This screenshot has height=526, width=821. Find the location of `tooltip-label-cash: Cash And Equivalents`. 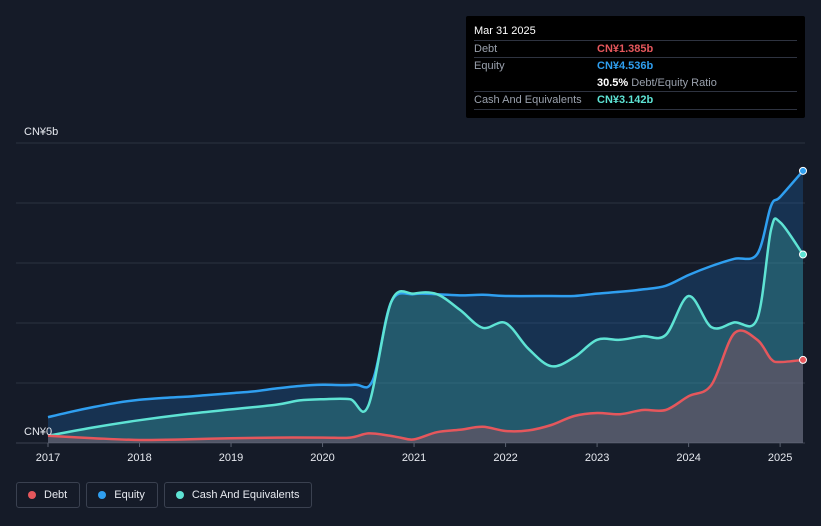

tooltip-label-cash: Cash And Equivalents is located at coordinates (528, 100).